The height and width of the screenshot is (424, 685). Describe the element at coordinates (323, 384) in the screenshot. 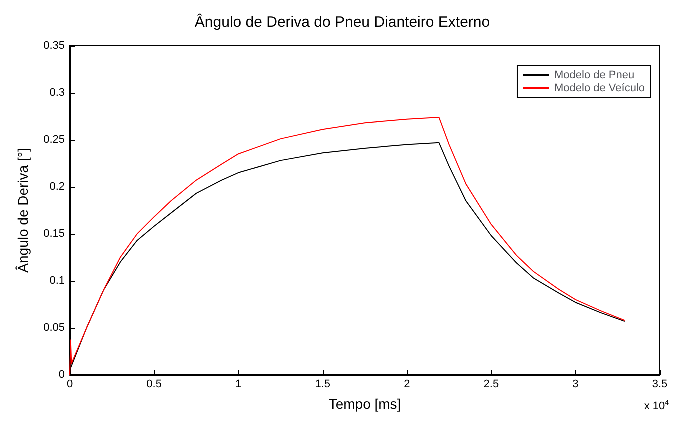

I see `x-tick-label: 1.5` at that location.